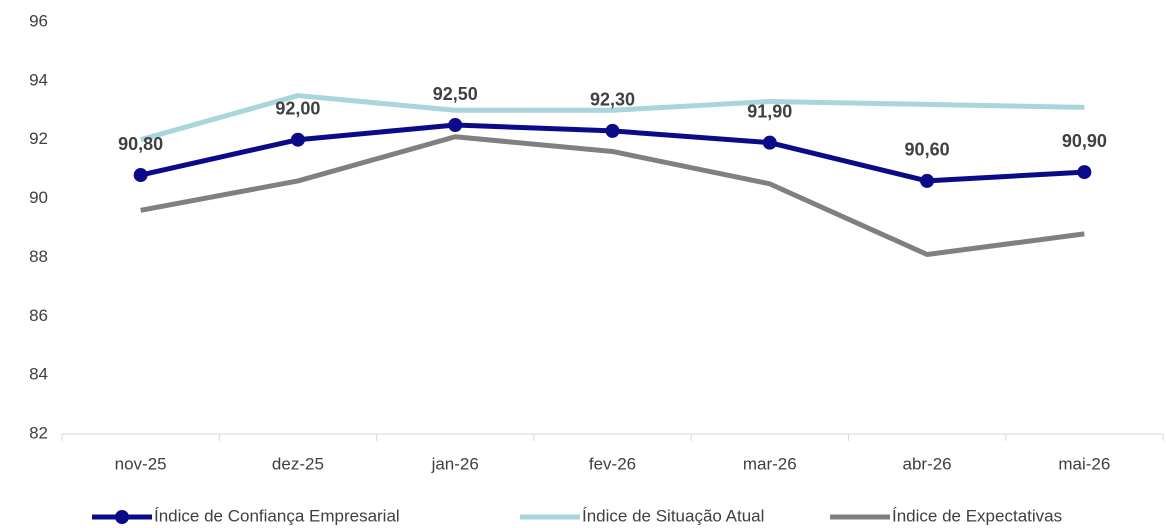 The width and height of the screenshot is (1166, 528). I want to click on y-tick-label: 96, so click(38, 20).